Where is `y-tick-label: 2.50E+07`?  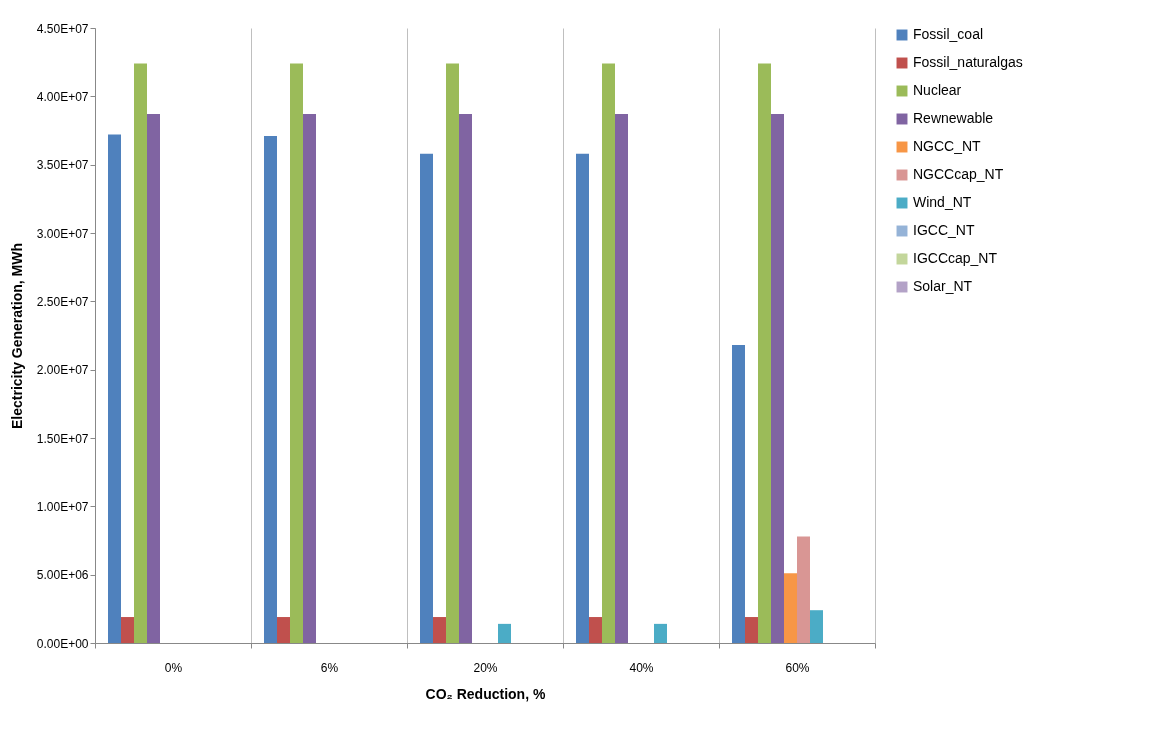 y-tick-label: 2.50E+07 is located at coordinates (62, 301).